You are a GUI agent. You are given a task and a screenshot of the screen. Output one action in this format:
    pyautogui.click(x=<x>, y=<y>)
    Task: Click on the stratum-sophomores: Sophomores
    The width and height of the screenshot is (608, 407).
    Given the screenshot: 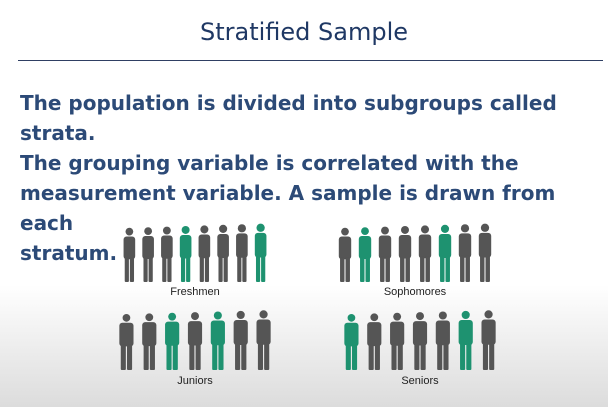 What is the action you would take?
    pyautogui.click(x=415, y=262)
    